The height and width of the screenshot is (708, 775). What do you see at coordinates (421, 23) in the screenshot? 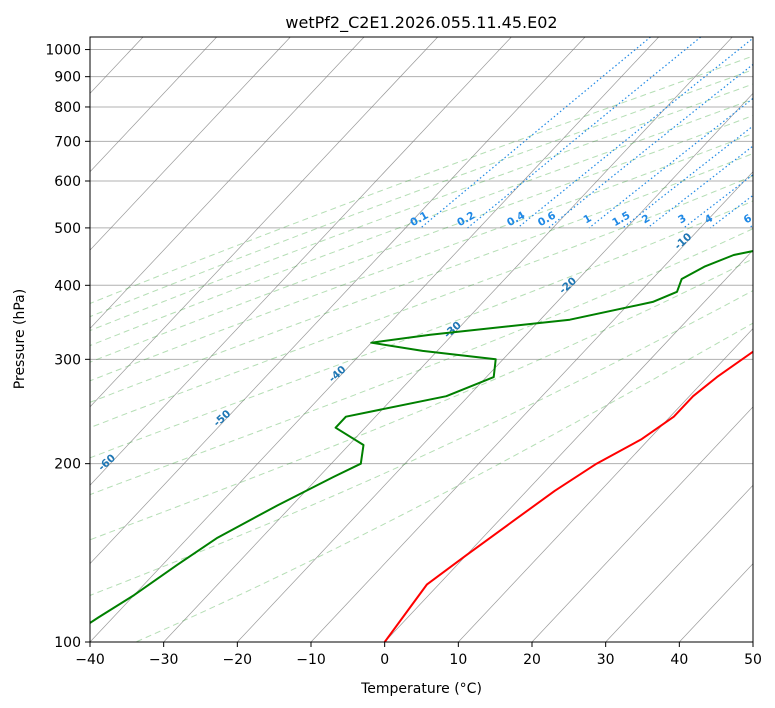
I see `chart-title: wetPf2_C2E1.2026.055.11.45.E02` at bounding box center [421, 23].